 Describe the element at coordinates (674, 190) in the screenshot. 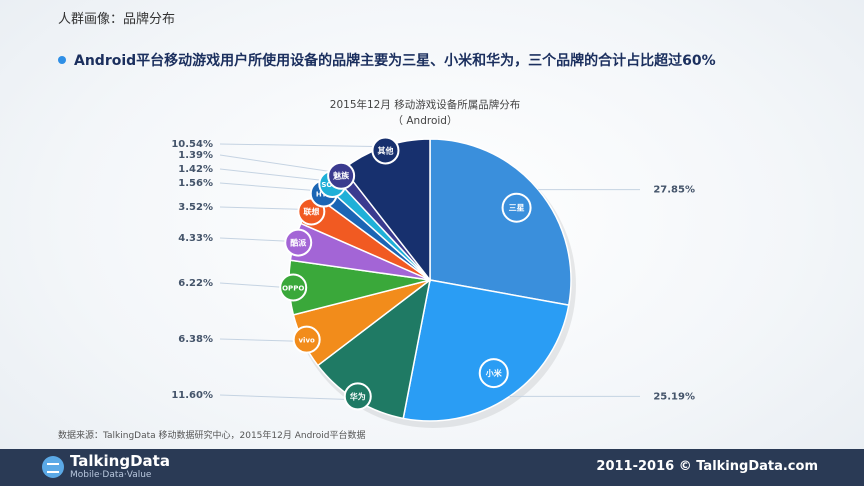

I see `slice-percent-label: 27.85%` at that location.